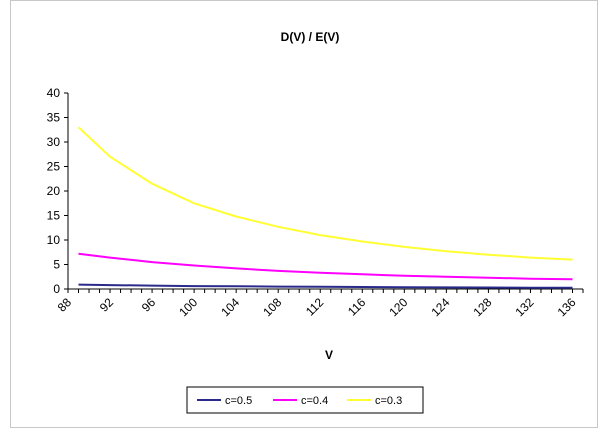  Describe the element at coordinates (65, 305) in the screenshot. I see `x-tick-label: 88` at that location.